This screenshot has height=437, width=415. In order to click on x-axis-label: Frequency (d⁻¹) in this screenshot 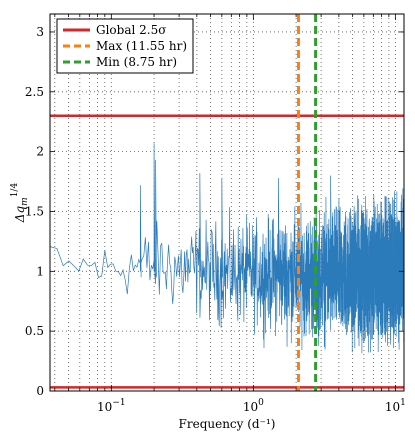, I will do `click(227, 424)`.